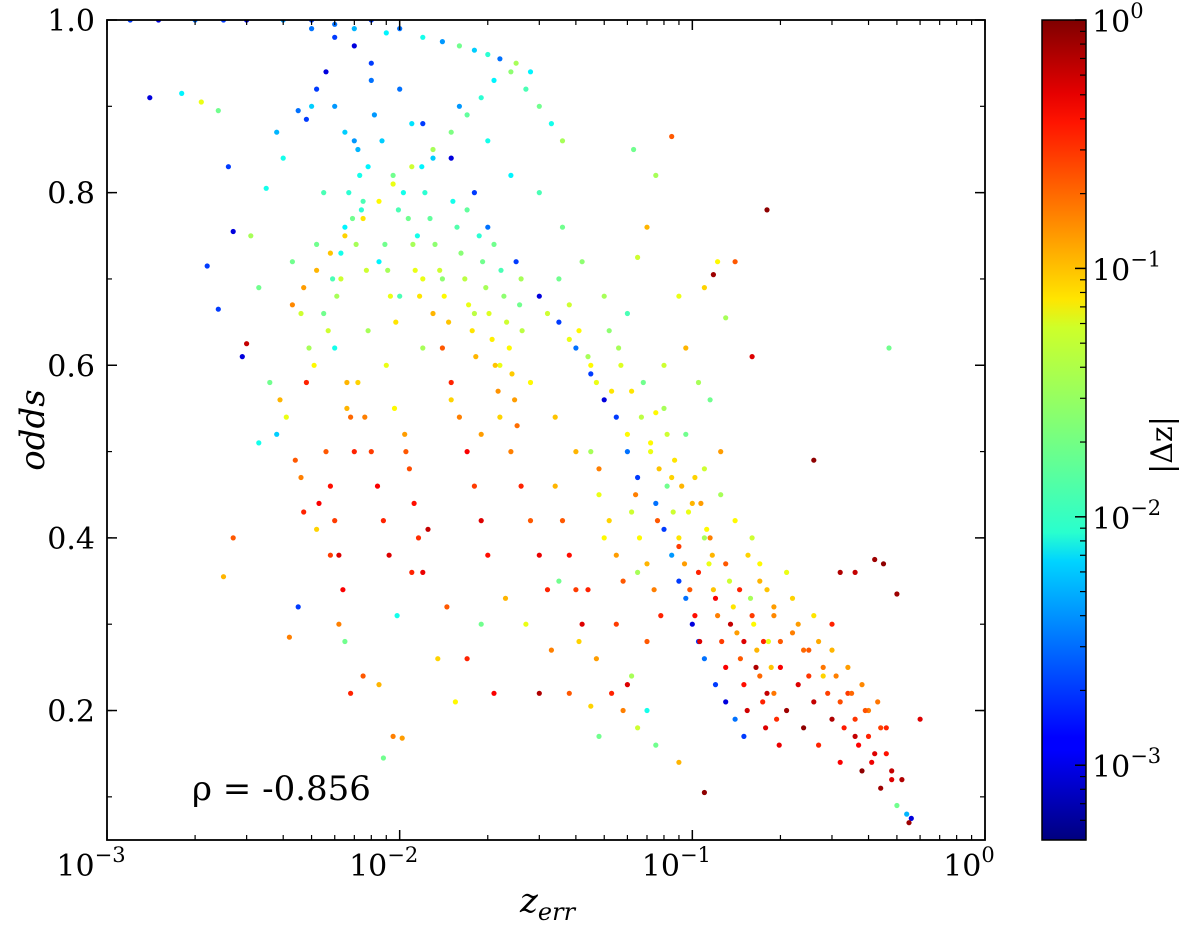  I want to click on x-axis-label-main: z, so click(529, 901).